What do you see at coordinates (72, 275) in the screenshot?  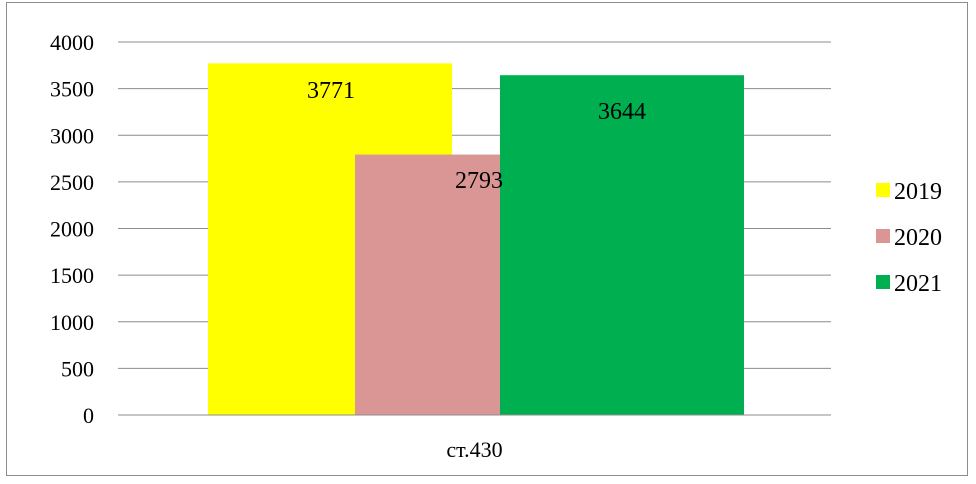 I see `y-tick-label: 1500` at bounding box center [72, 275].